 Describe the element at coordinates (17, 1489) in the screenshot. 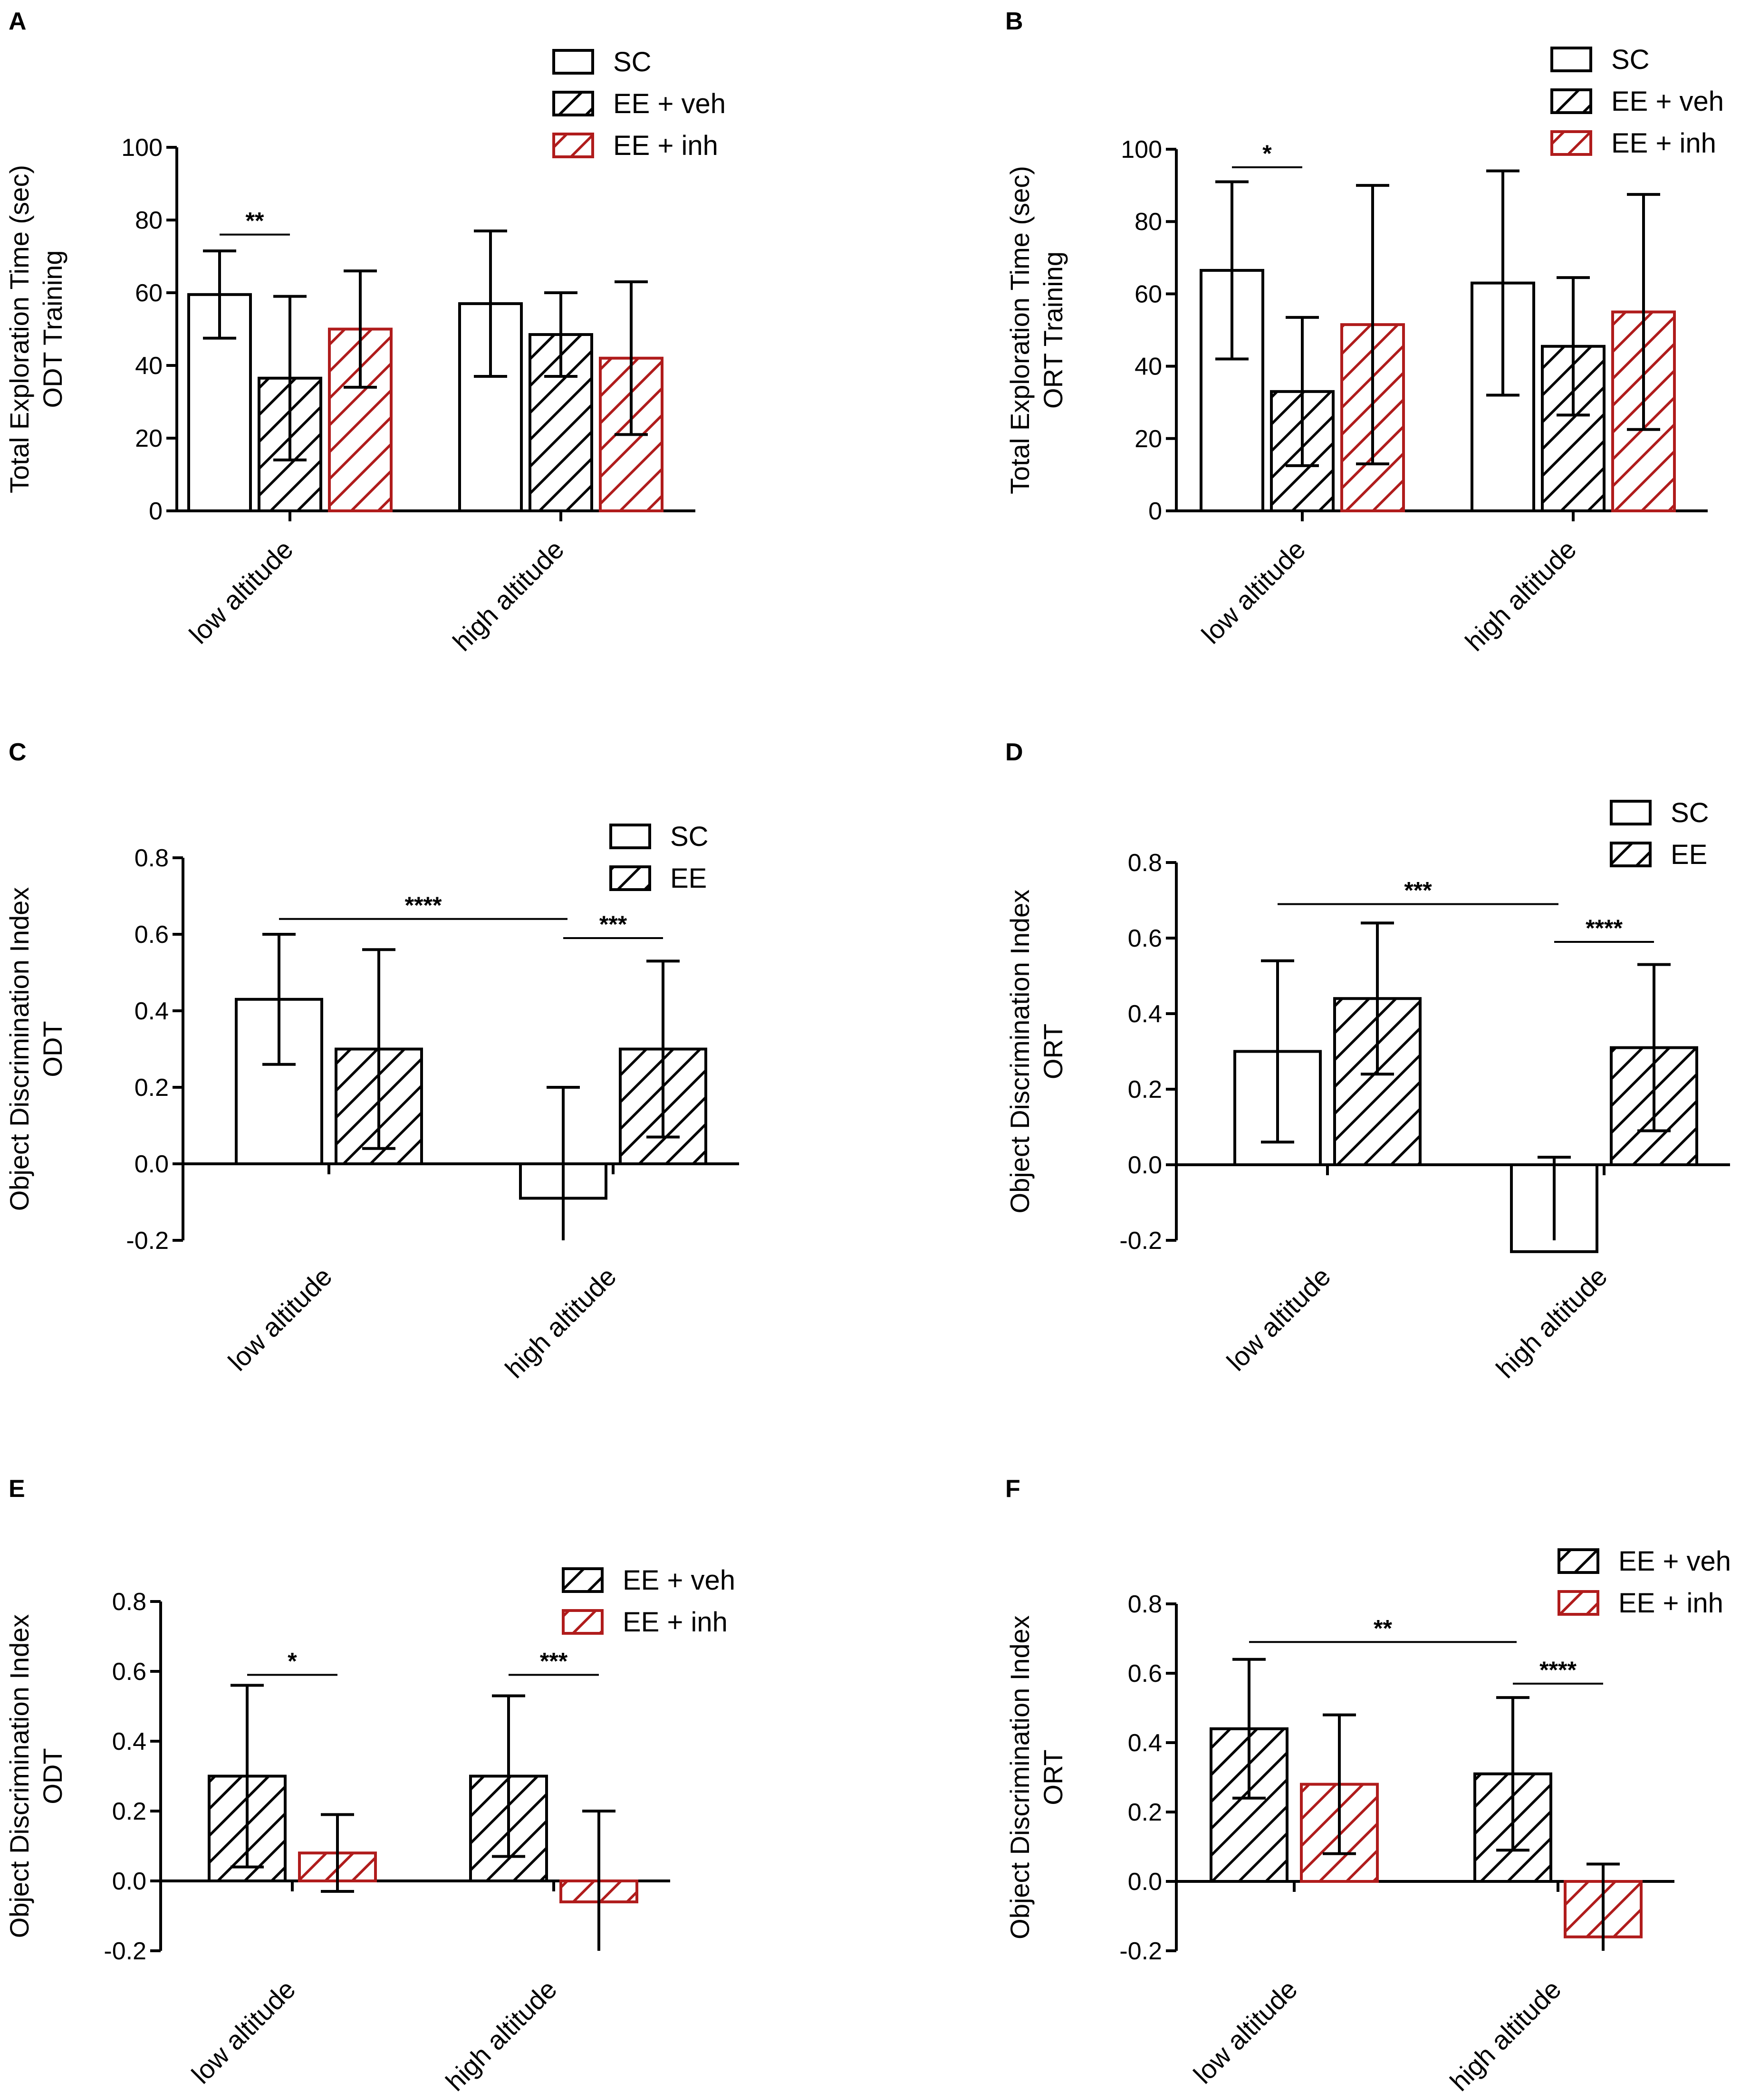

I see `panel-label: E` at that location.